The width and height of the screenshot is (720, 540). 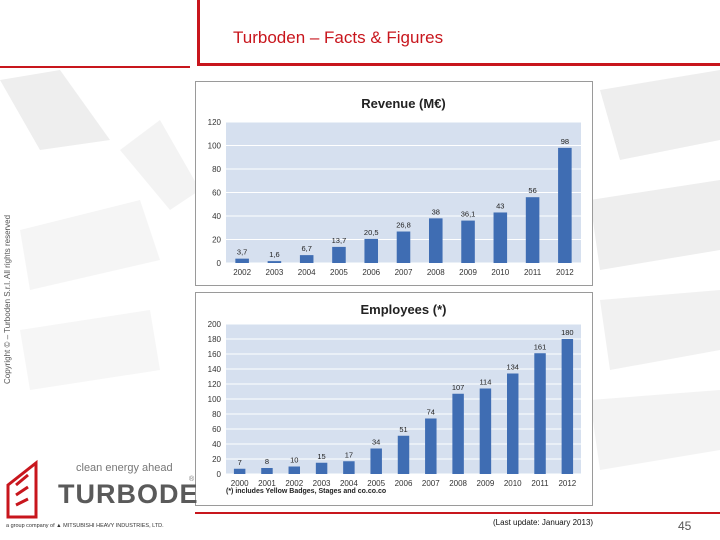 I want to click on revenue-data-label: 36,1, so click(x=468, y=214).